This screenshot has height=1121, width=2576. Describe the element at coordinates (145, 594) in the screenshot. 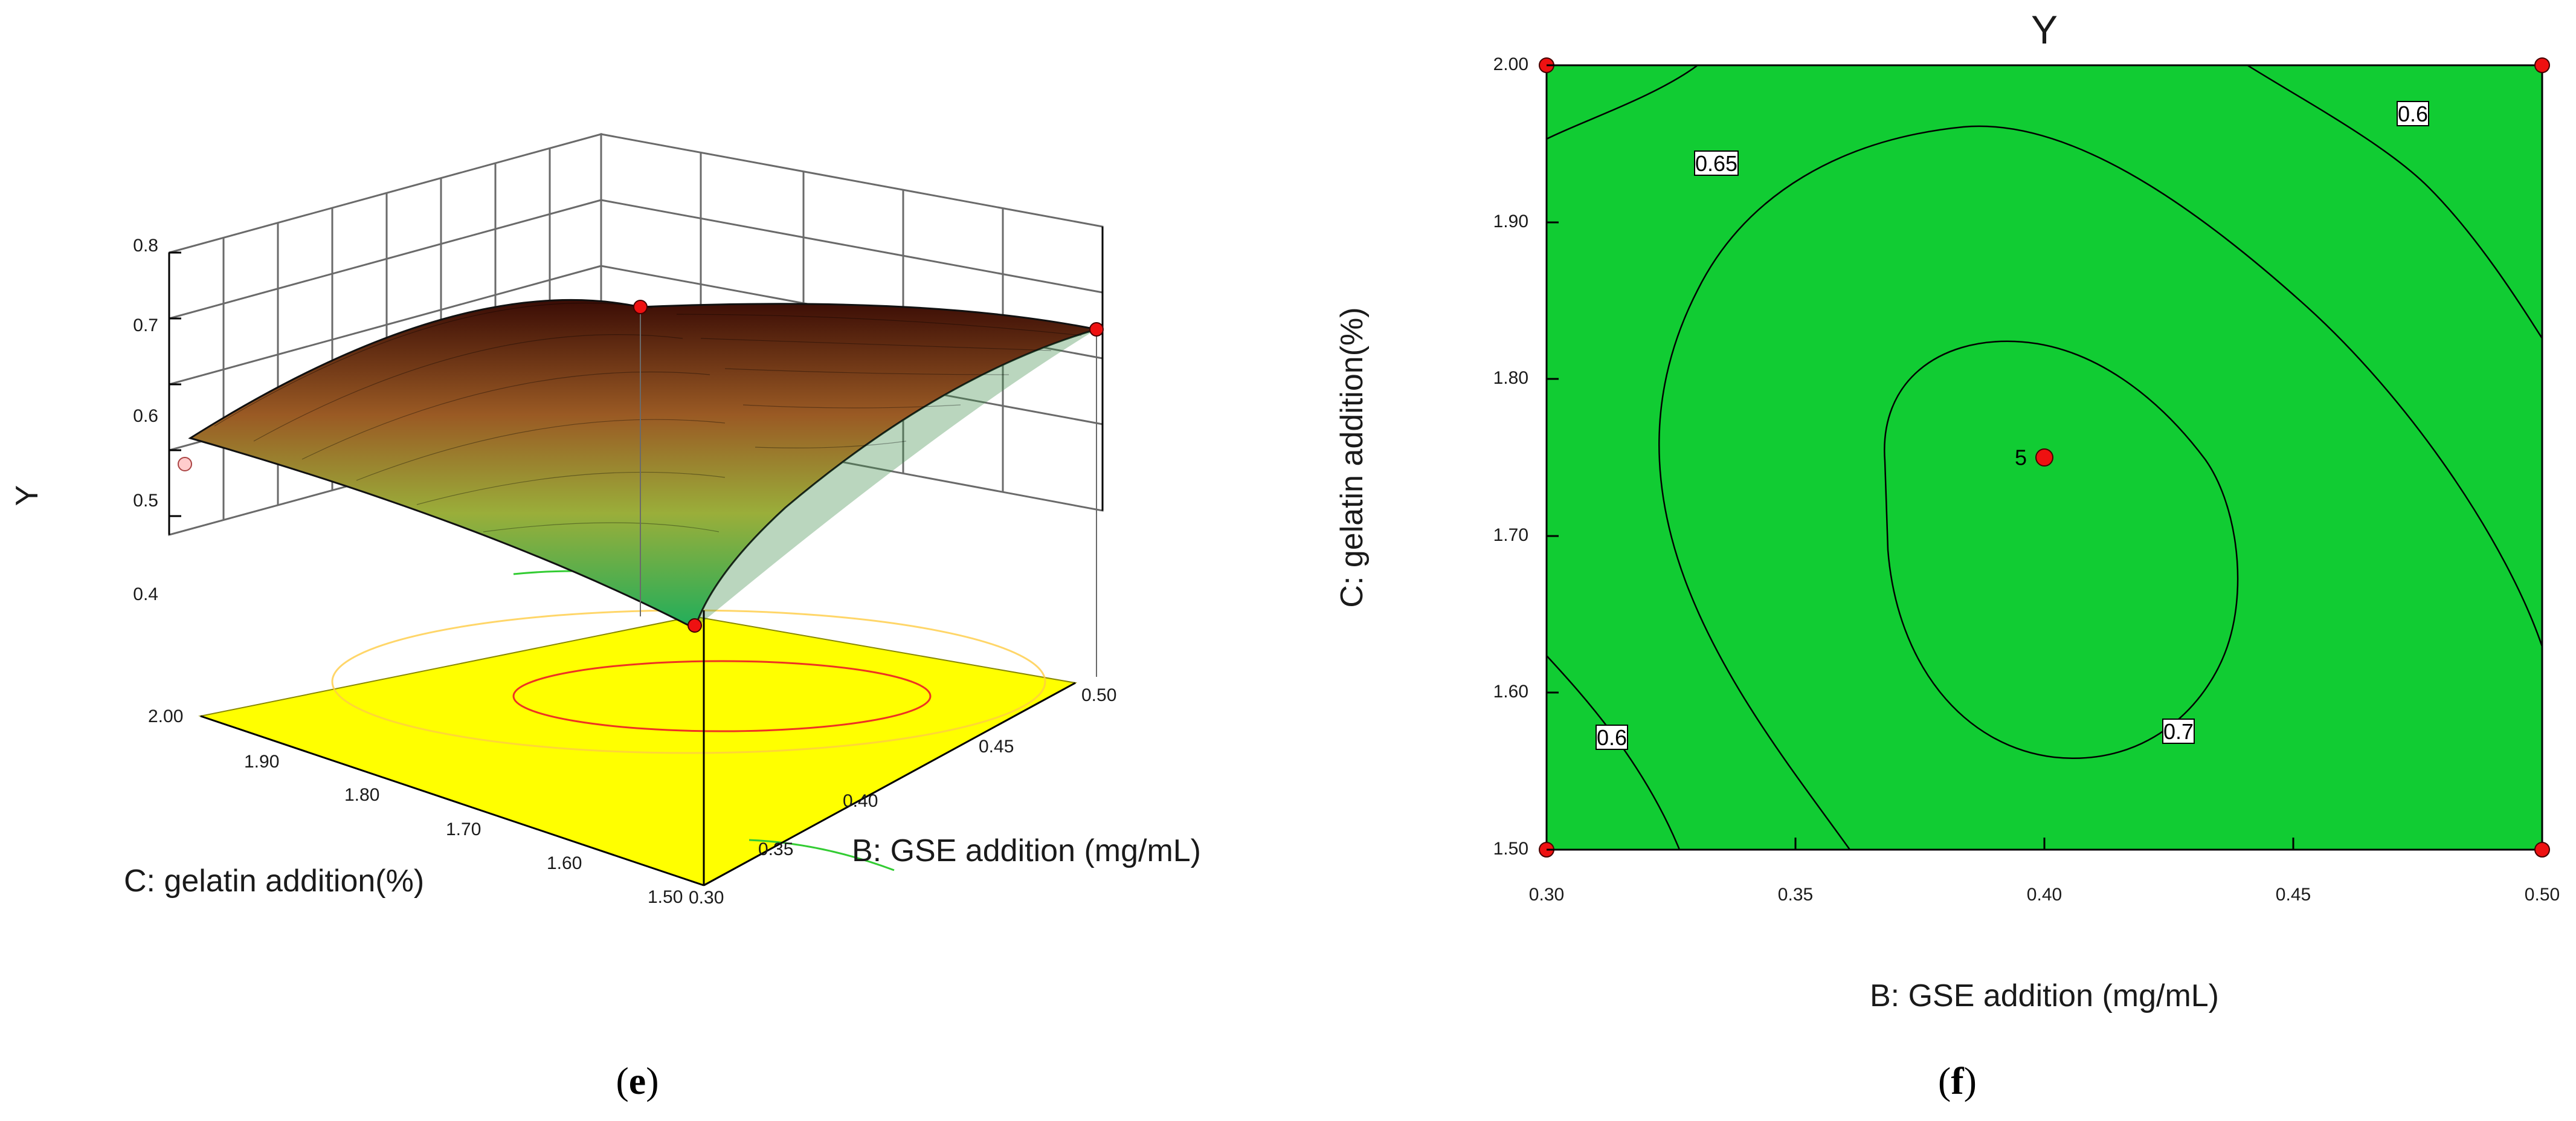

I see `z-tick-label: 0.4` at that location.